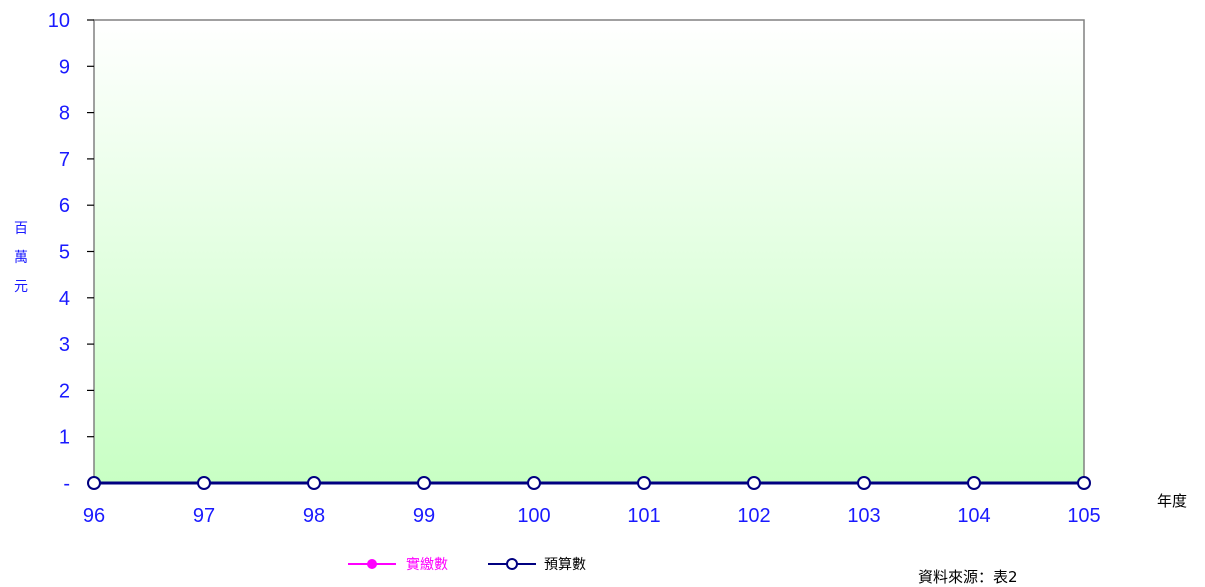 This screenshot has width=1205, height=587. What do you see at coordinates (1172, 501) in the screenshot?
I see `x-axis-label: 年度` at bounding box center [1172, 501].